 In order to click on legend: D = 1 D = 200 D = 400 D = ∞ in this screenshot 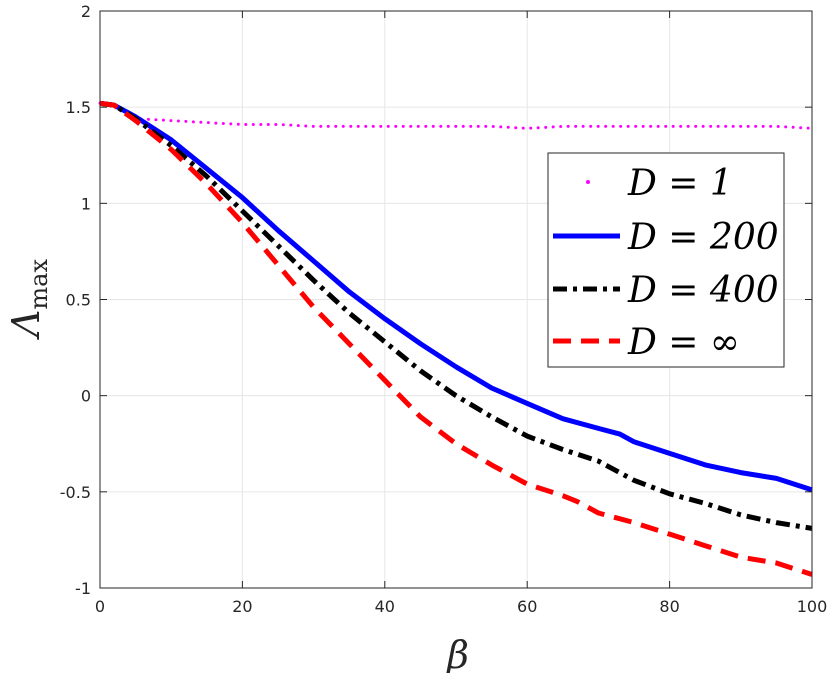, I will do `click(666, 260)`.